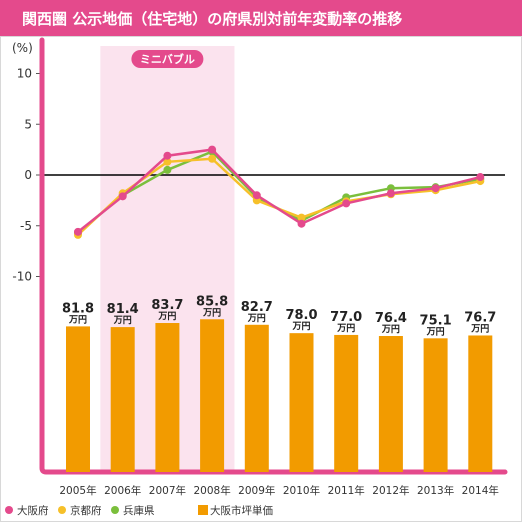  I want to click on bar-2011年, so click(346, 403).